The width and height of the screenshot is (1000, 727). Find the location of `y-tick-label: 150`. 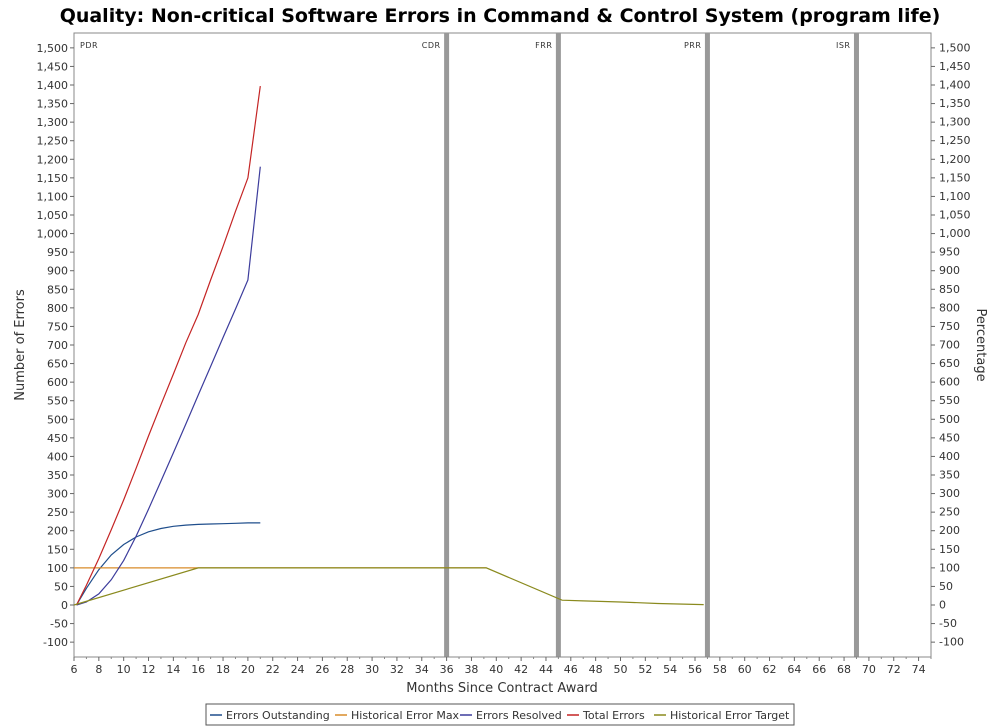

y-tick-label: 150 is located at coordinates (57, 549).